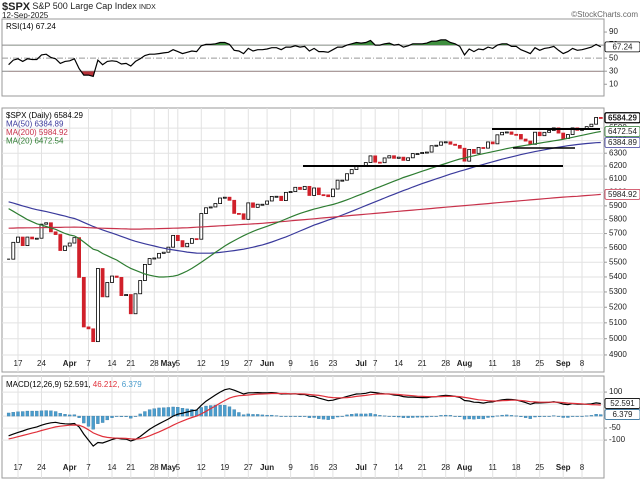 The height and width of the screenshot is (483, 640). I want to click on x-tick-label: 7, so click(375, 467).